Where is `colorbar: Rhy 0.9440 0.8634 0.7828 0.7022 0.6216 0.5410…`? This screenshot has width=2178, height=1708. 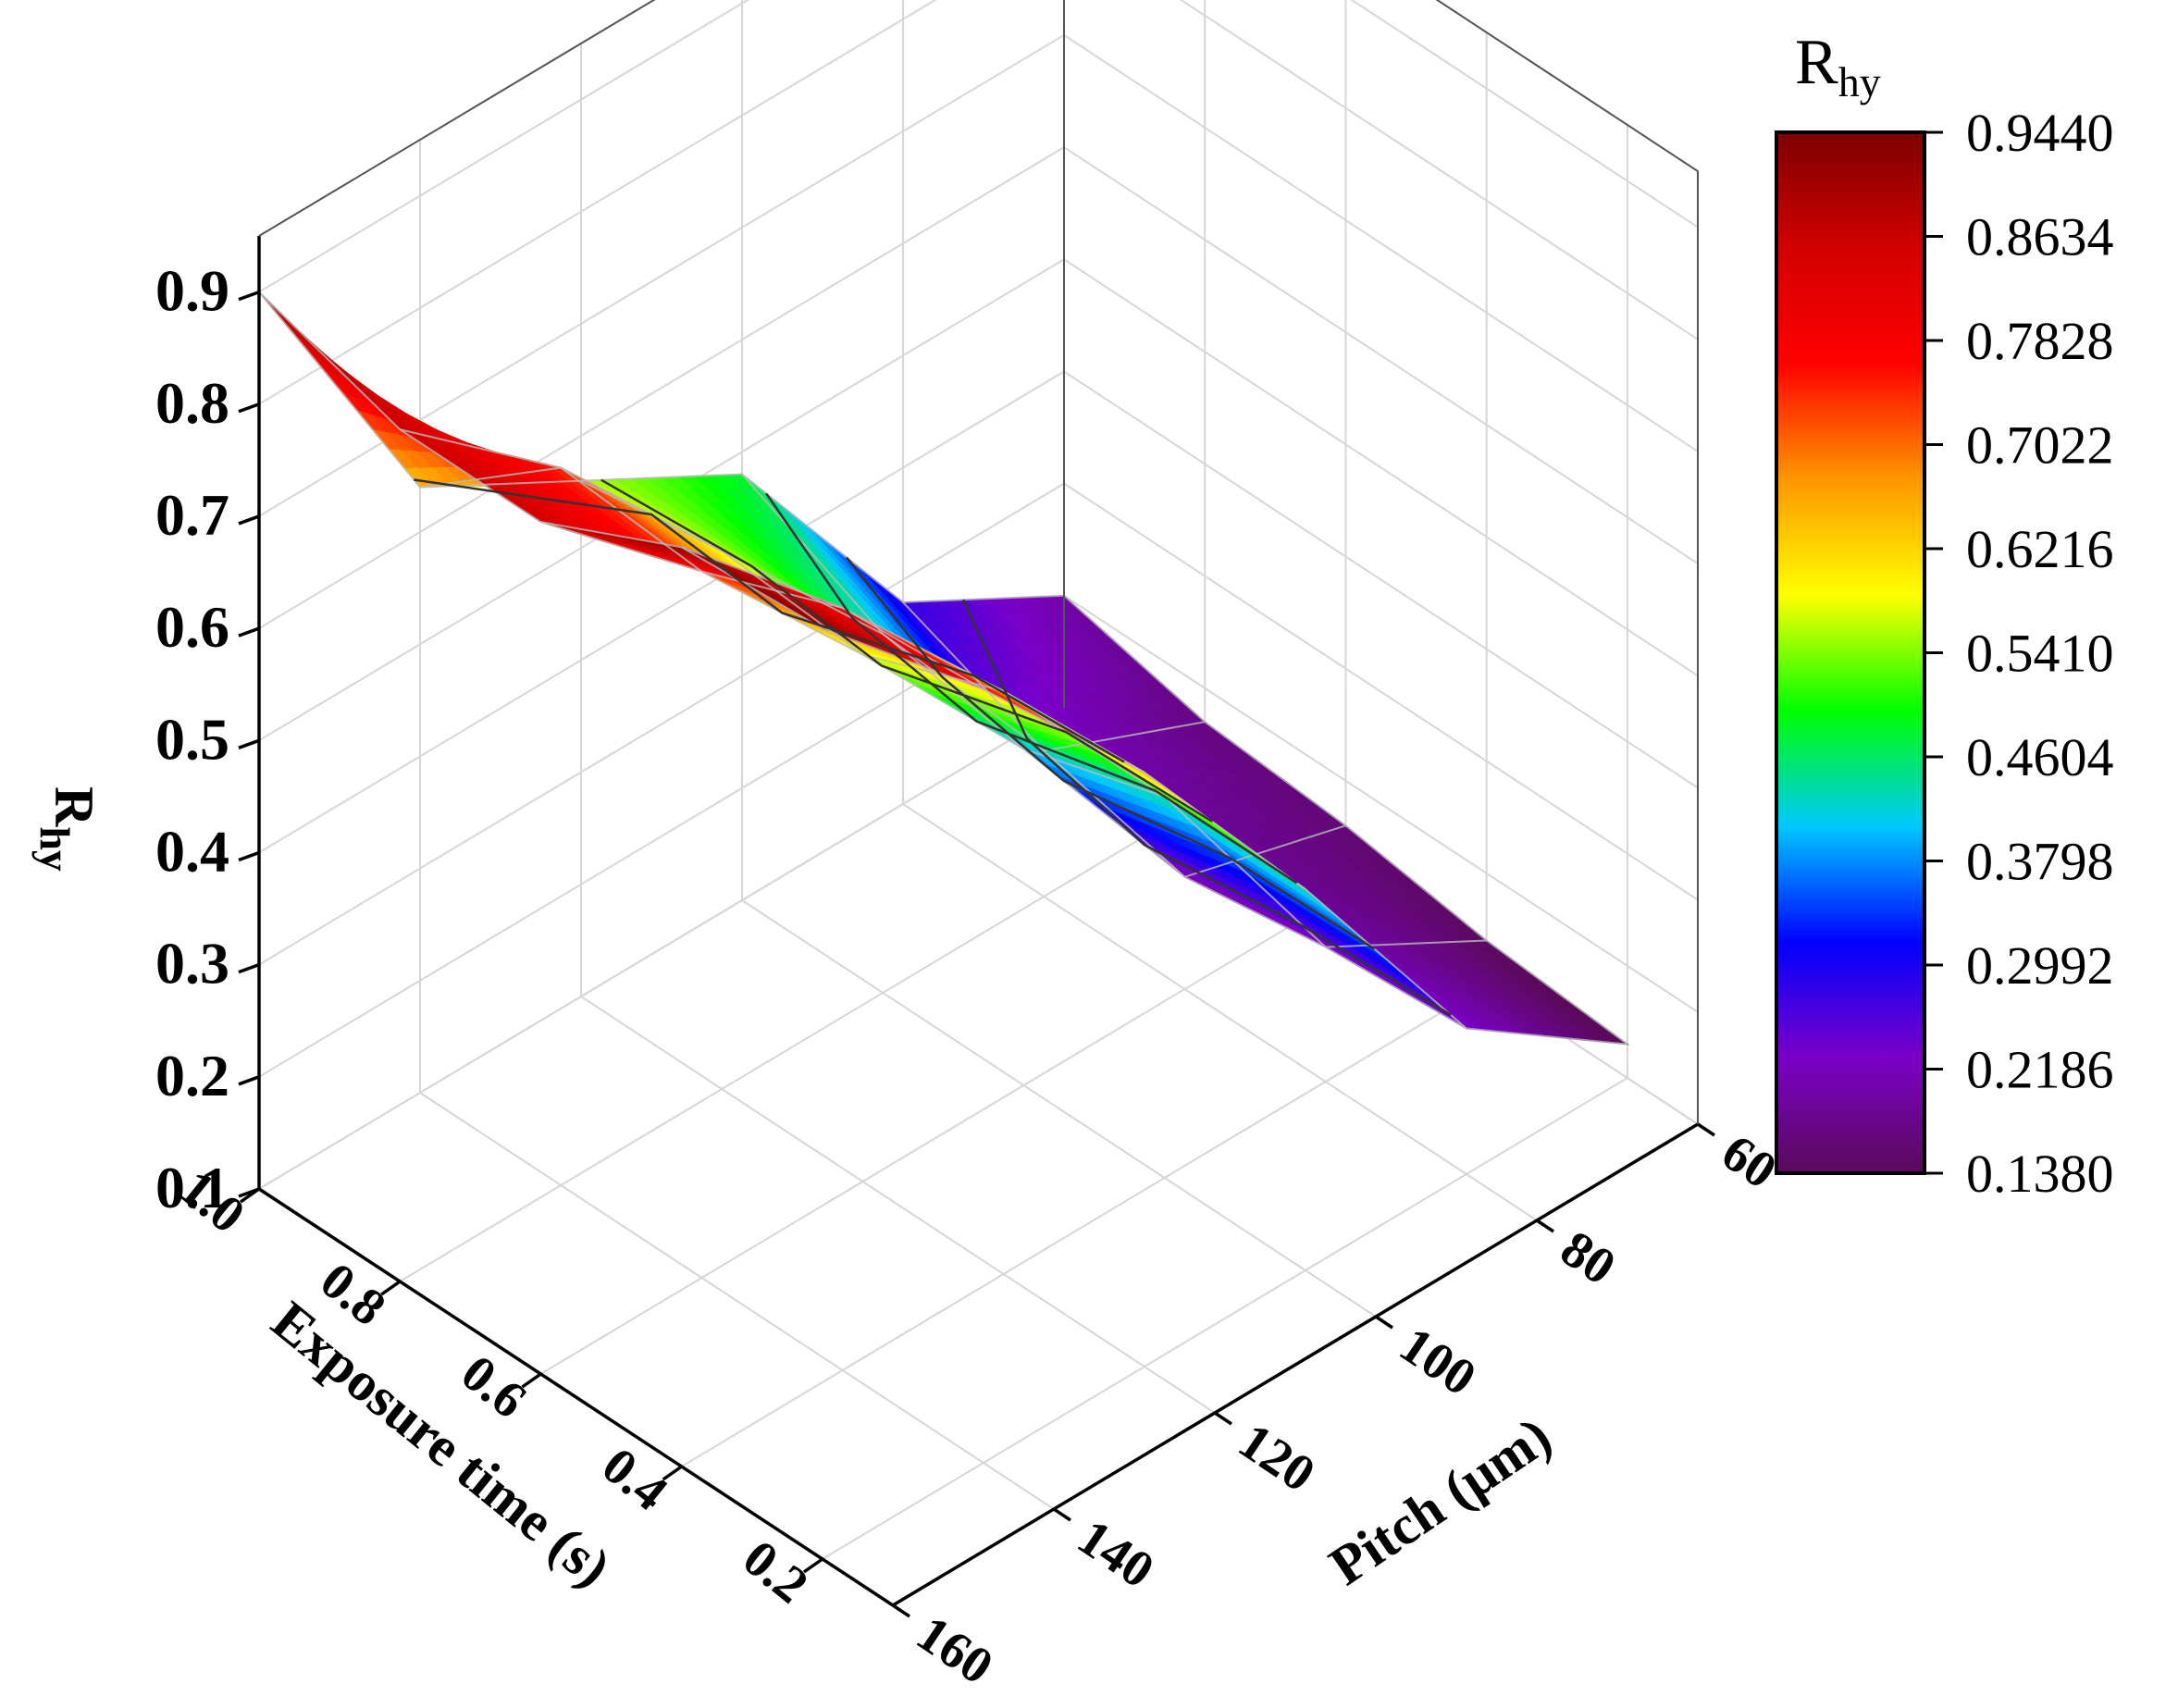 colorbar: Rhy 0.9440 0.8634 0.7828 0.7022 0.6216 0.5410… is located at coordinates (1944, 615).